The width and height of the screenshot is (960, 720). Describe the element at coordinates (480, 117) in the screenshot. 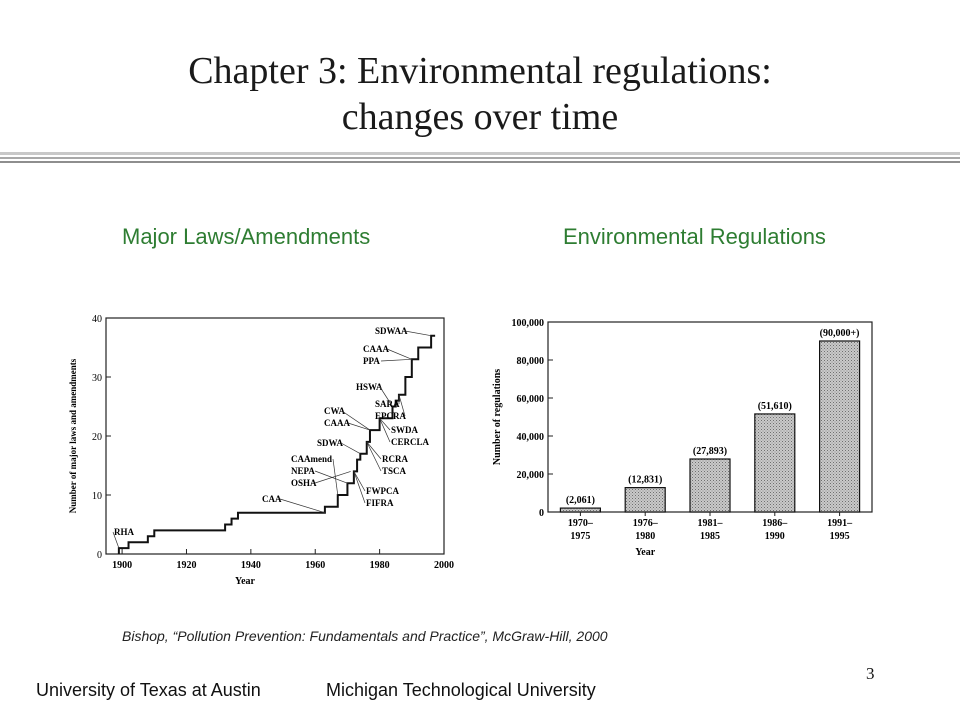

I see `slide-title-line-2: changes over time` at that location.